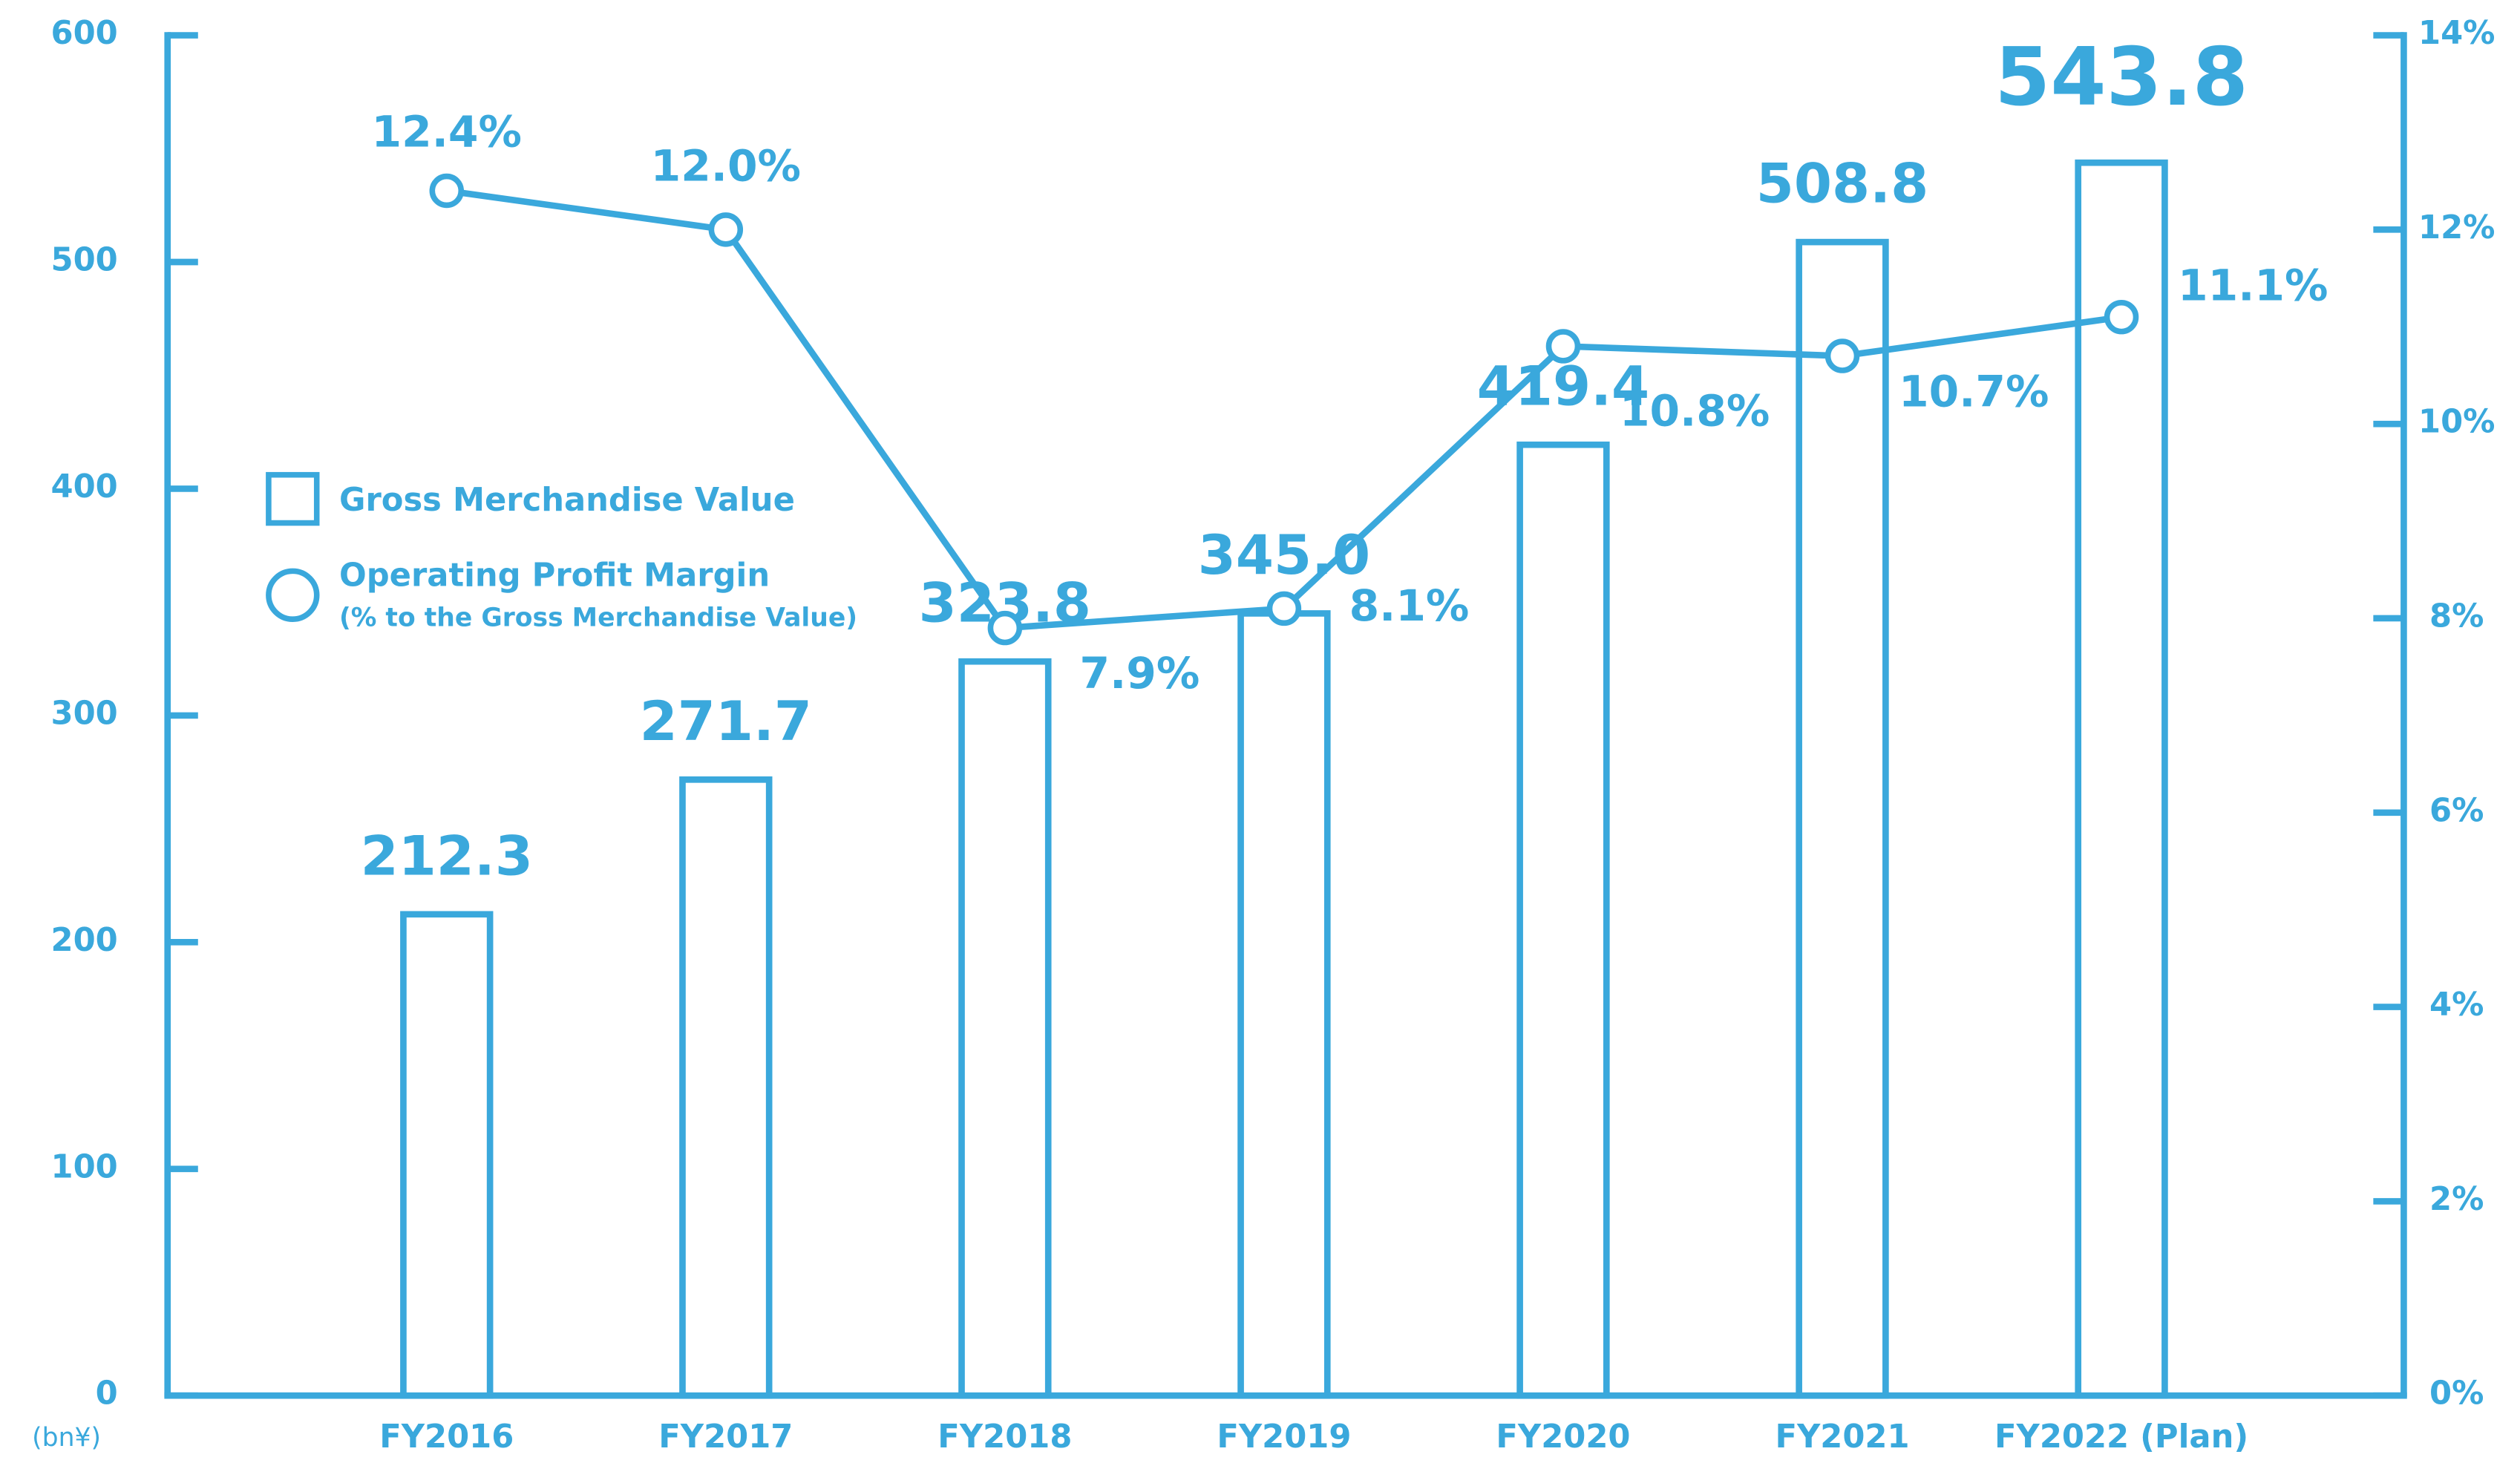 The width and height of the screenshot is (2520, 1463). I want to click on bar-value-label: 271.7, so click(726, 721).